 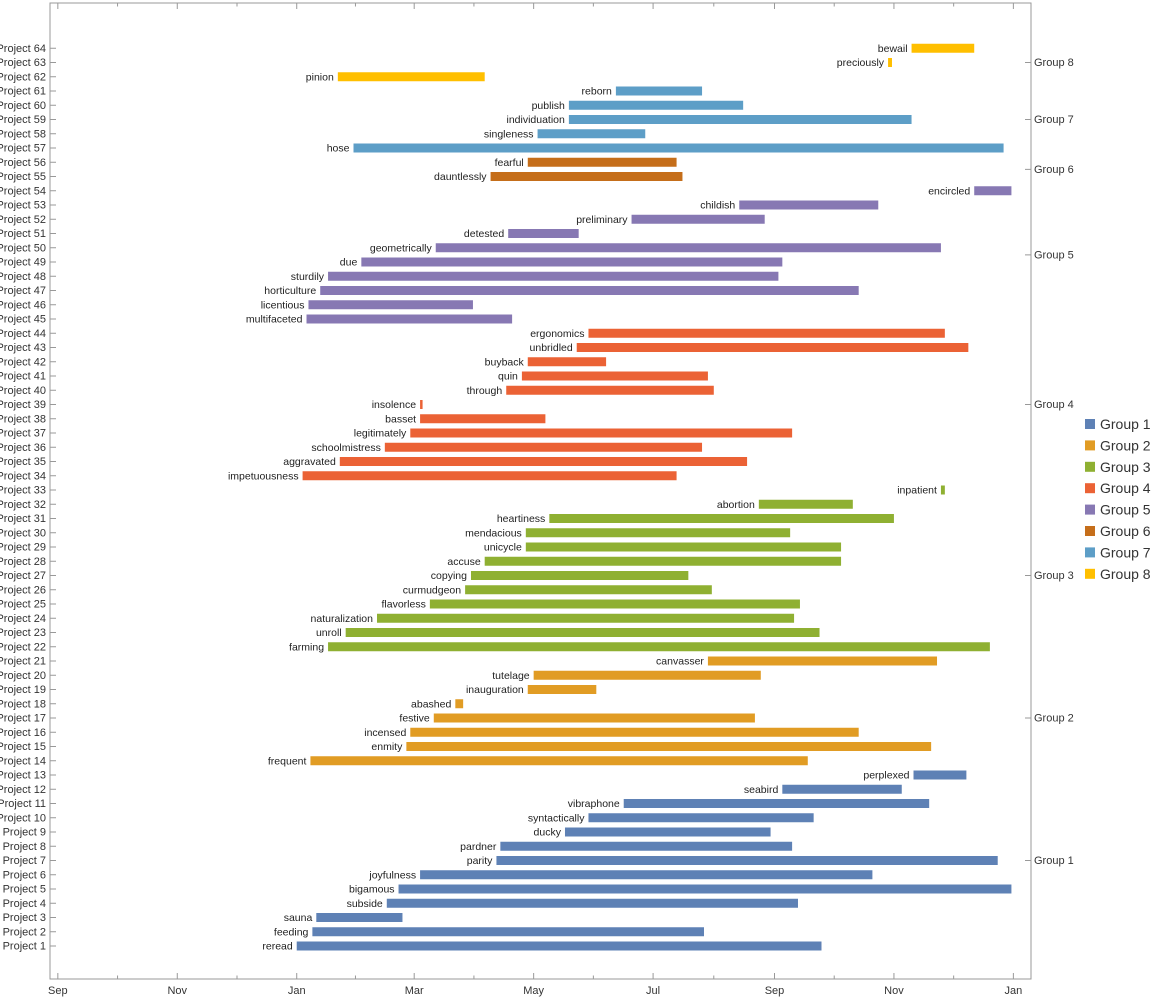 What do you see at coordinates (23, 462) in the screenshot?
I see `y-tick-label: Project 35` at bounding box center [23, 462].